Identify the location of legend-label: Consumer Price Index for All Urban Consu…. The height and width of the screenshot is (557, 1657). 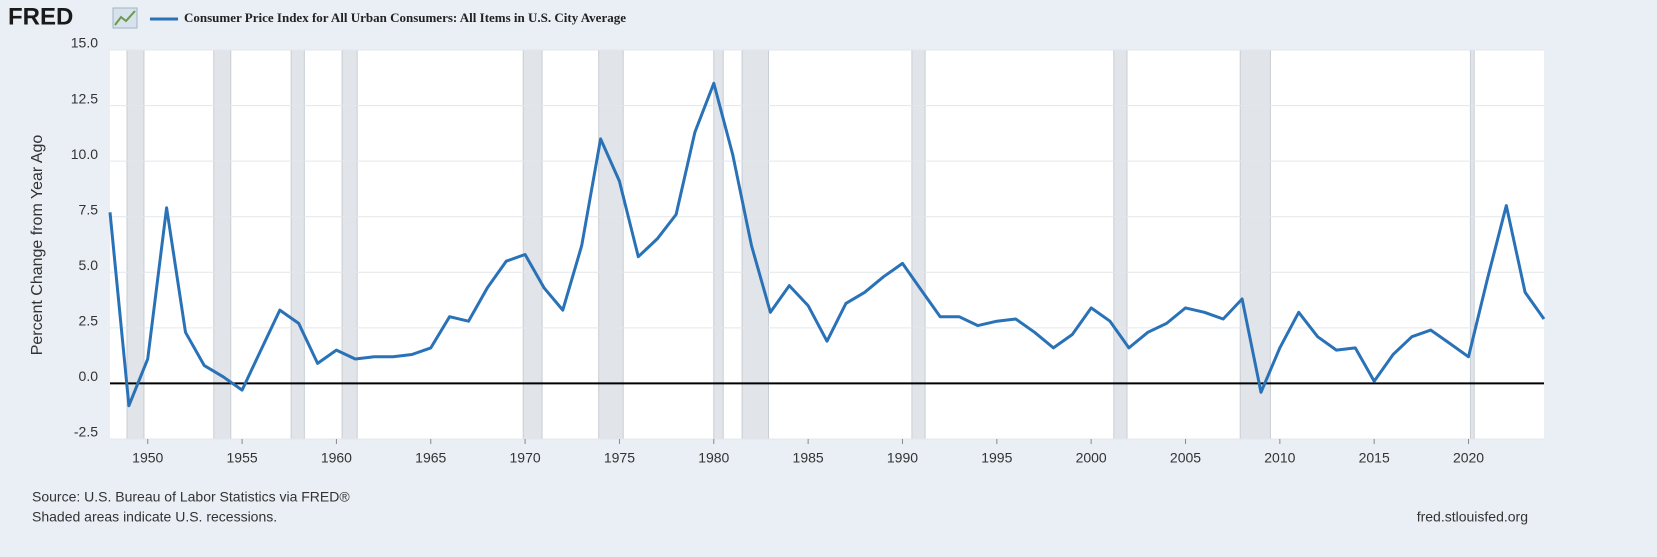
(405, 17).